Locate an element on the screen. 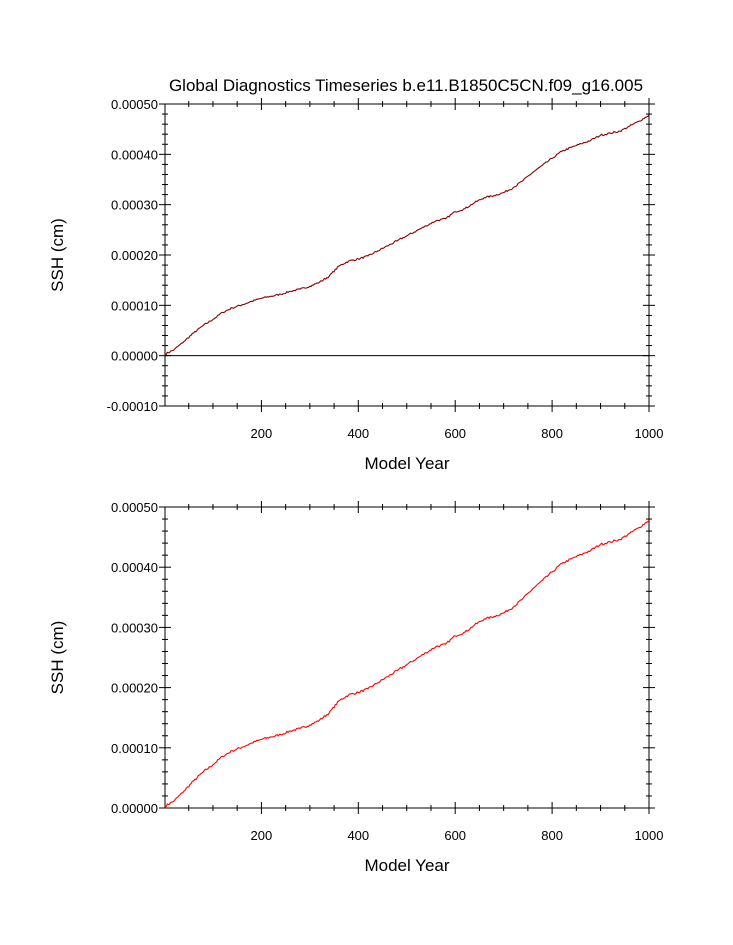  y-tick-label: -0.00010 is located at coordinates (132, 406).